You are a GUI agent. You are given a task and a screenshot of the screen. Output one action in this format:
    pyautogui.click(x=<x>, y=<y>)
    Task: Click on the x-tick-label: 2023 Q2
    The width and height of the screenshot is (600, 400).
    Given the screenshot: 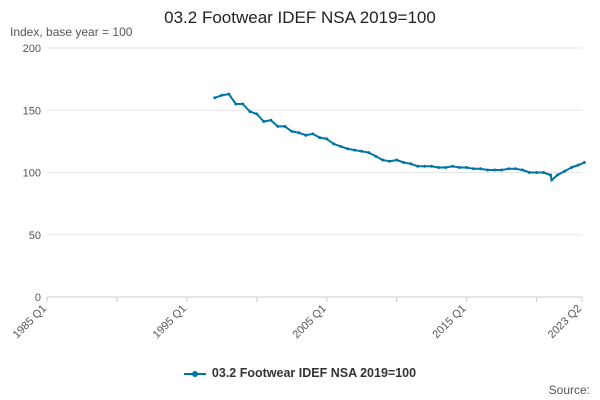 What is the action you would take?
    pyautogui.click(x=565, y=322)
    